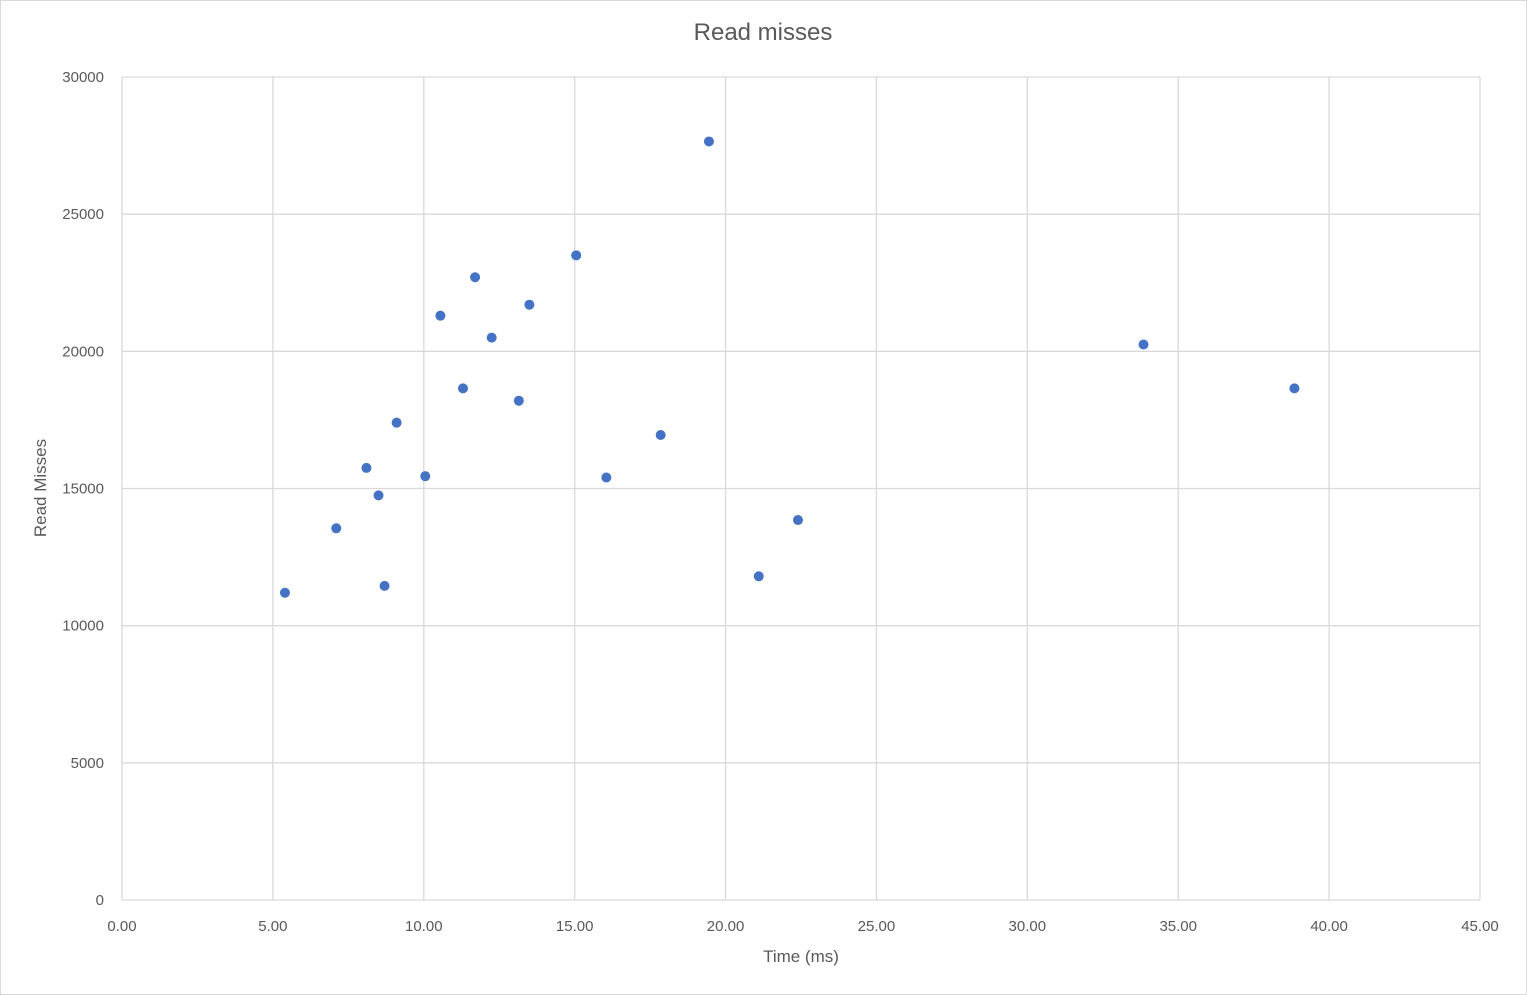 The height and width of the screenshot is (995, 1527). Describe the element at coordinates (87, 763) in the screenshot. I see `y-tick-label: 5000` at that location.